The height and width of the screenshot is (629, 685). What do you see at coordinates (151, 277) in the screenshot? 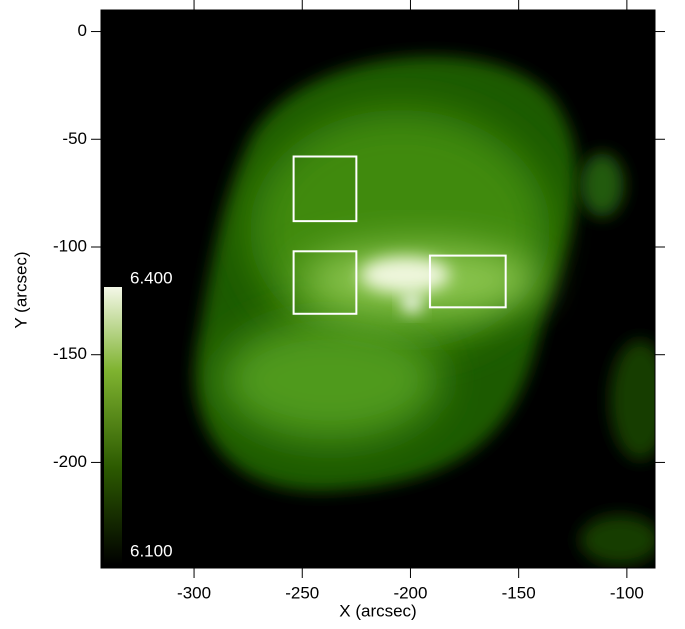
I see `colorbar-label: 6.400` at bounding box center [151, 277].